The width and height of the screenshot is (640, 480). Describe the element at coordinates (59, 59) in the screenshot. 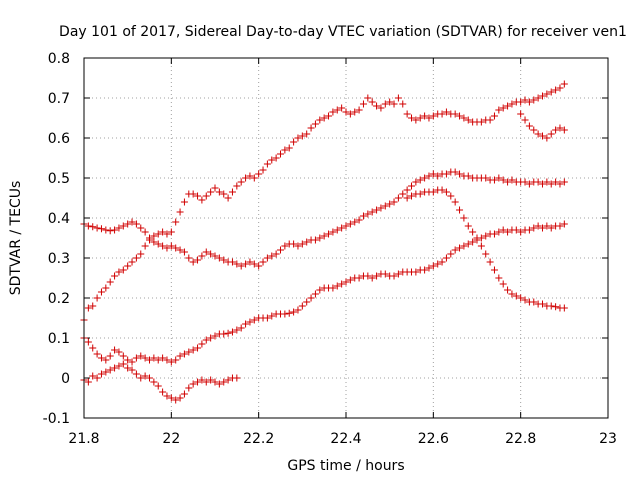

I see `y-tick-label: 0.8` at that location.